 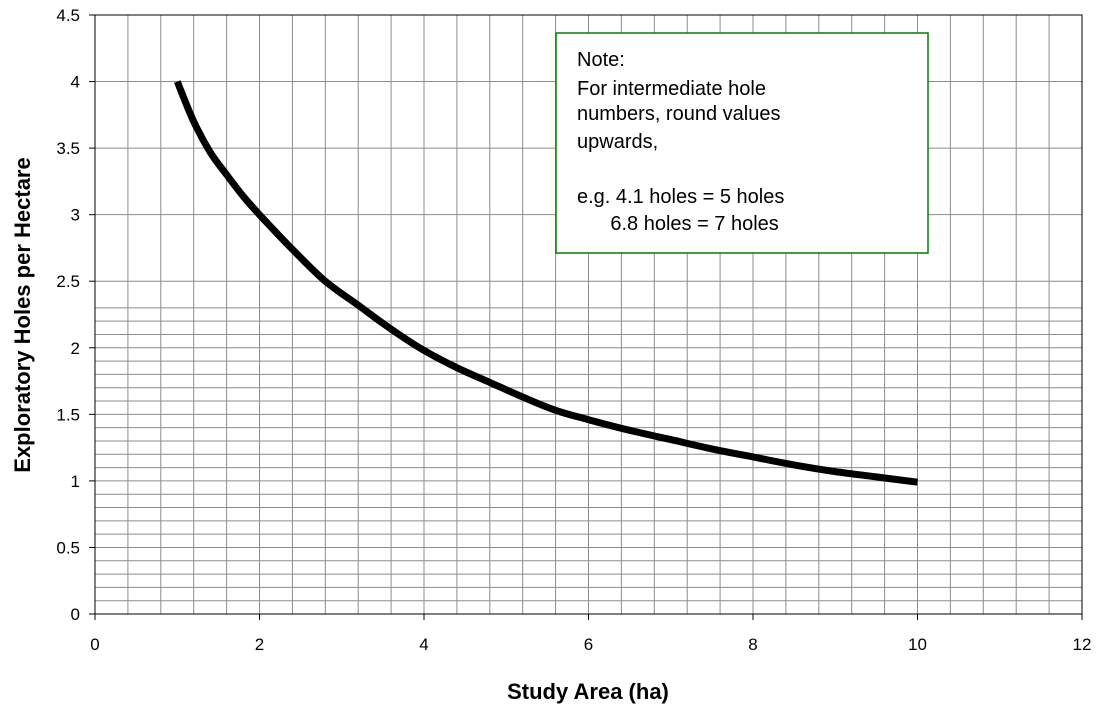 What do you see at coordinates (423, 644) in the screenshot?
I see `x-tick-label: 4` at bounding box center [423, 644].